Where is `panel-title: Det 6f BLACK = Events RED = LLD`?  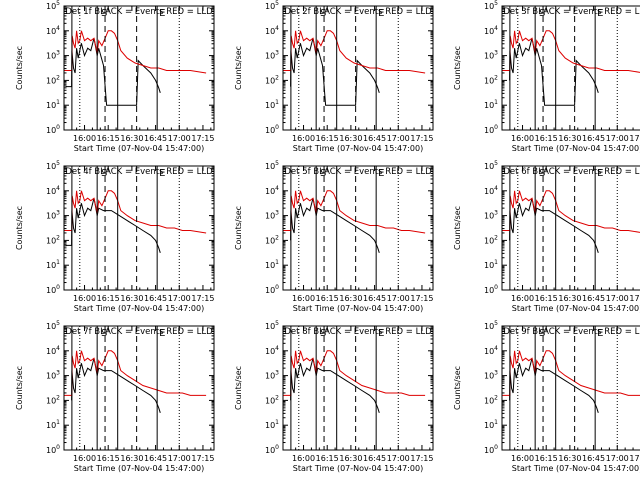 panel-title: Det 6f BLACK = Events RED = LLD is located at coordinates (571, 172).